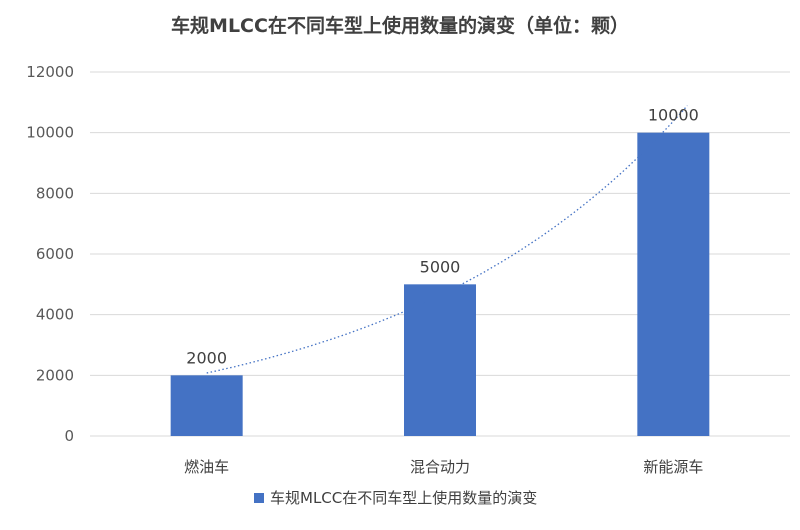 This screenshot has height=530, width=800. What do you see at coordinates (440, 266) in the screenshot?
I see `data-label: 5000` at bounding box center [440, 266].